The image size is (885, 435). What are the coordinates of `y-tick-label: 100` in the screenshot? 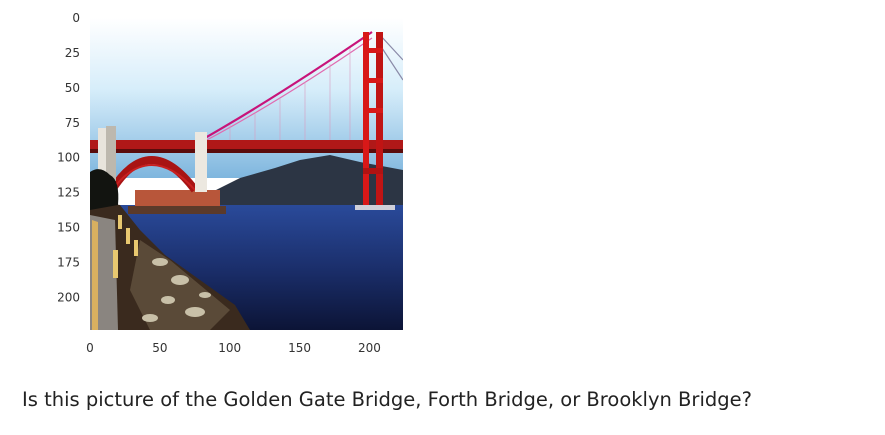 It's located at (68, 158).